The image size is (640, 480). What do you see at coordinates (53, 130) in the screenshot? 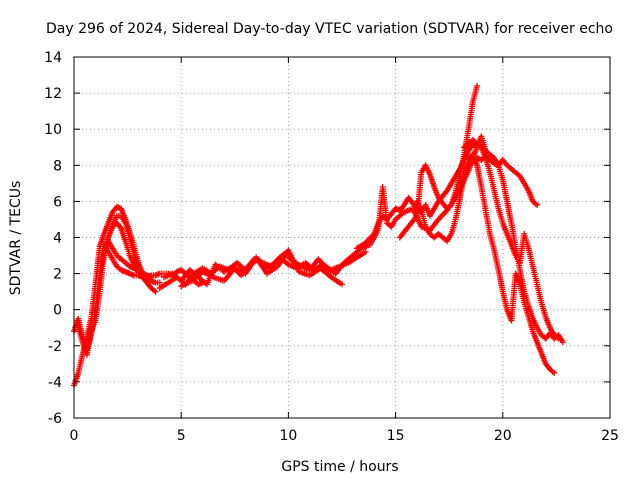
I see `y-tick-label: 10` at bounding box center [53, 130].